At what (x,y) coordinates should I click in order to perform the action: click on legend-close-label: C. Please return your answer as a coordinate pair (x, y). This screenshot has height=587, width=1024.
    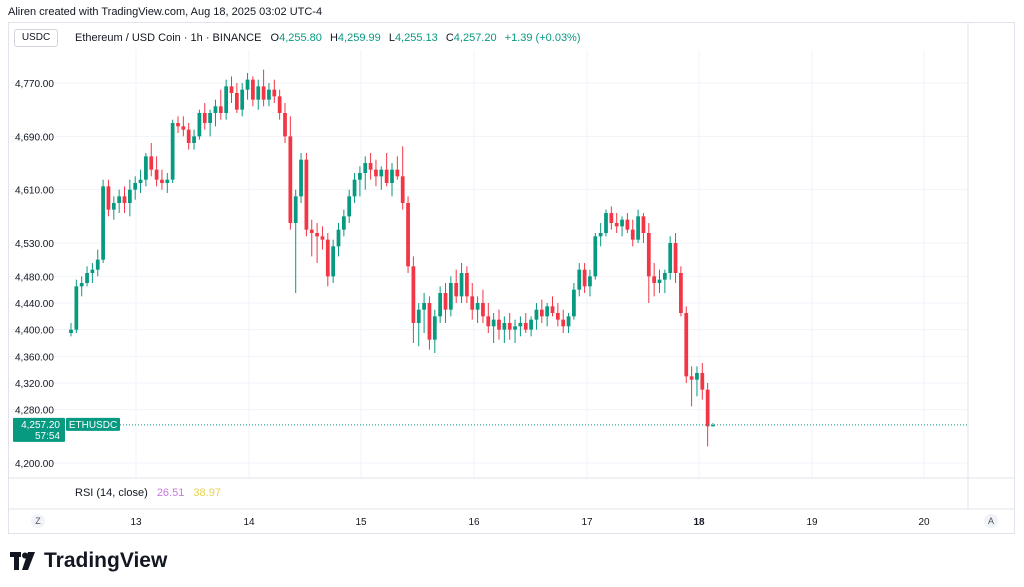
    Looking at the image, I should click on (449, 38).